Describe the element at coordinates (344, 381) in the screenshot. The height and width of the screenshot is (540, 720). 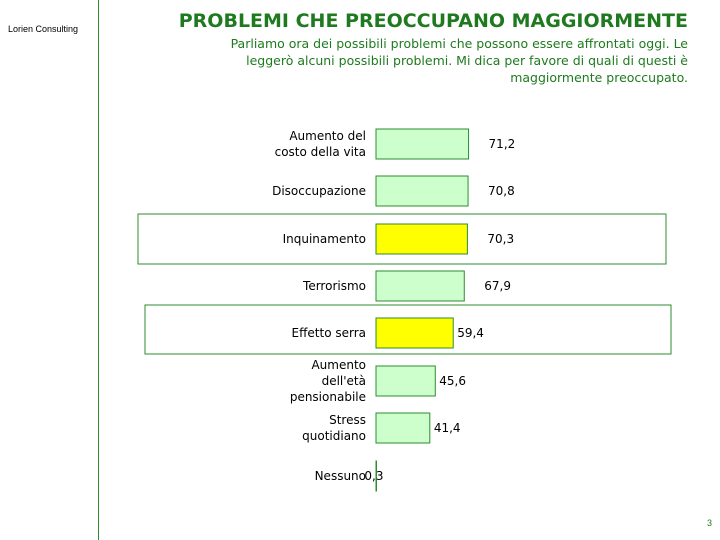
I see `category-label-line: dell'età` at that location.